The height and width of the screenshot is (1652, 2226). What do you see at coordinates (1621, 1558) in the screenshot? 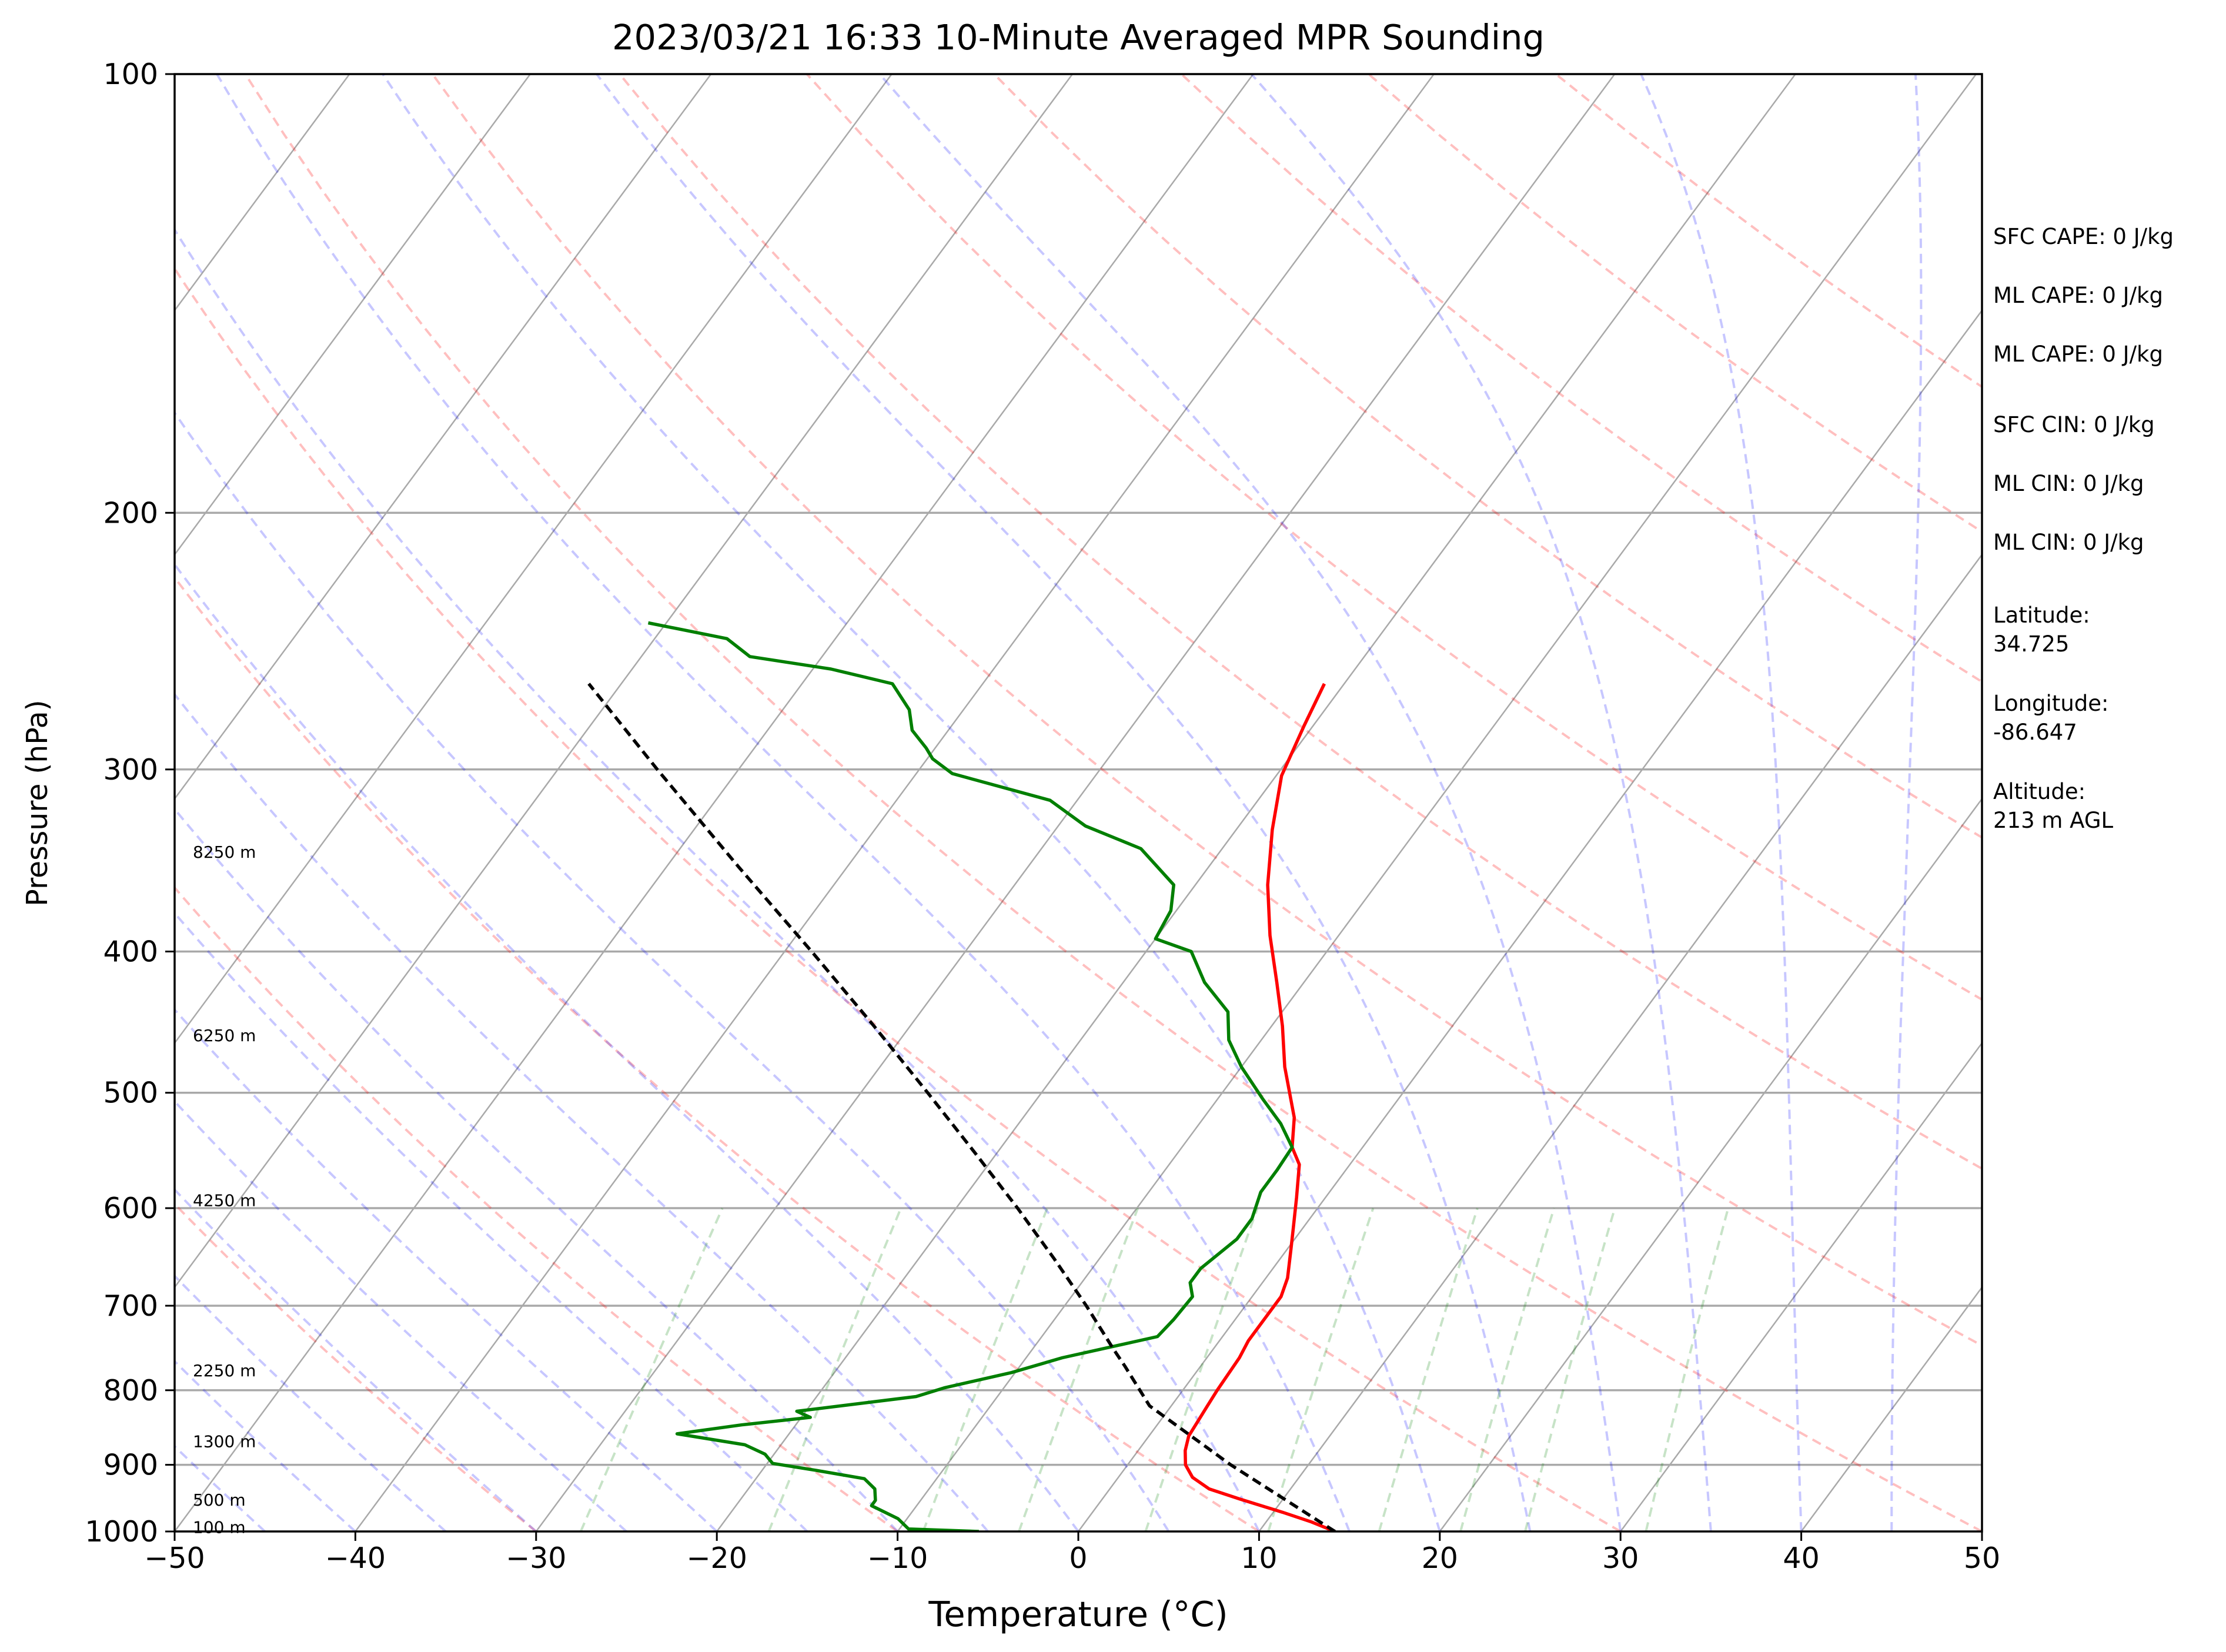
I see `x-tick-label: 30` at bounding box center [1621, 1558].